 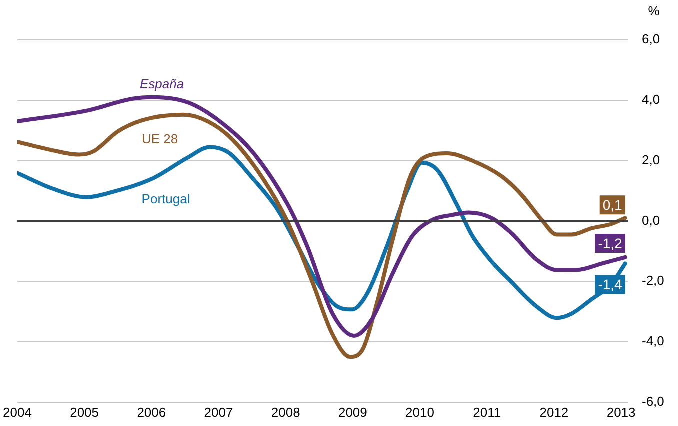 I want to click on x-tick-label: 2009, so click(x=353, y=412).